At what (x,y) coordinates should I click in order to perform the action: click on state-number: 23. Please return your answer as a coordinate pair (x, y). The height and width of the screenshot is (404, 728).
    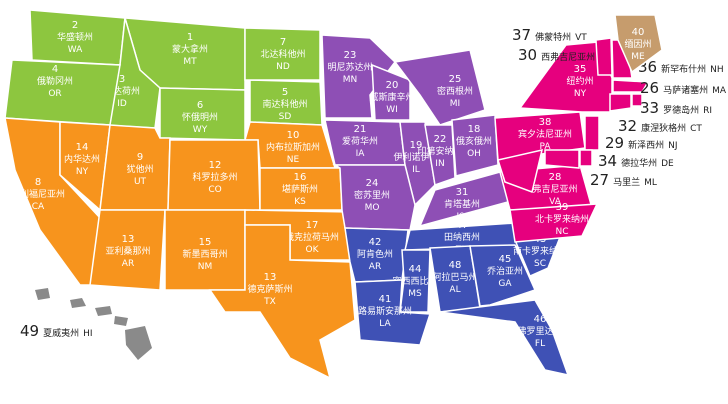
    Looking at the image, I should click on (350, 55).